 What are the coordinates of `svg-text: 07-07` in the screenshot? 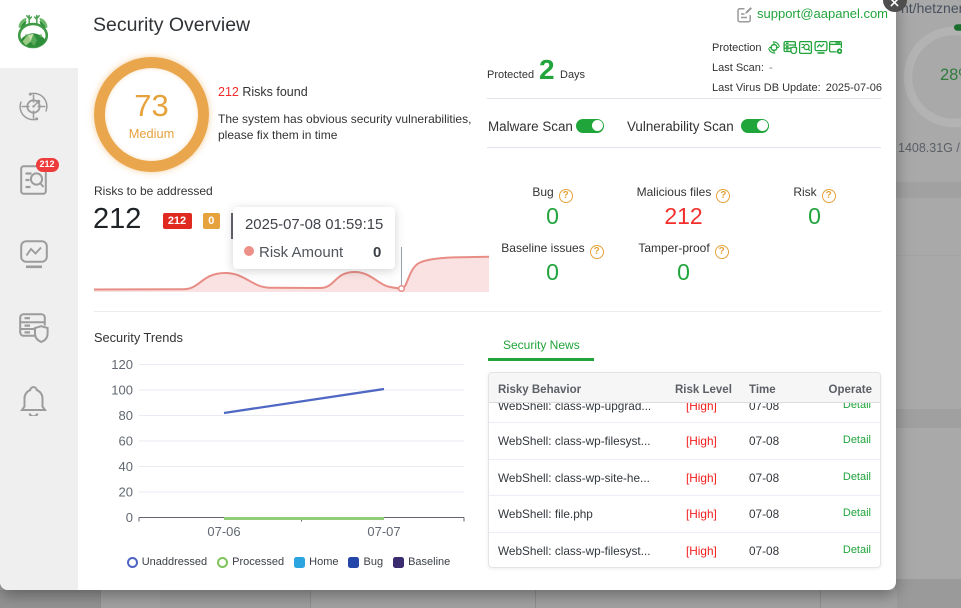 It's located at (383, 531).